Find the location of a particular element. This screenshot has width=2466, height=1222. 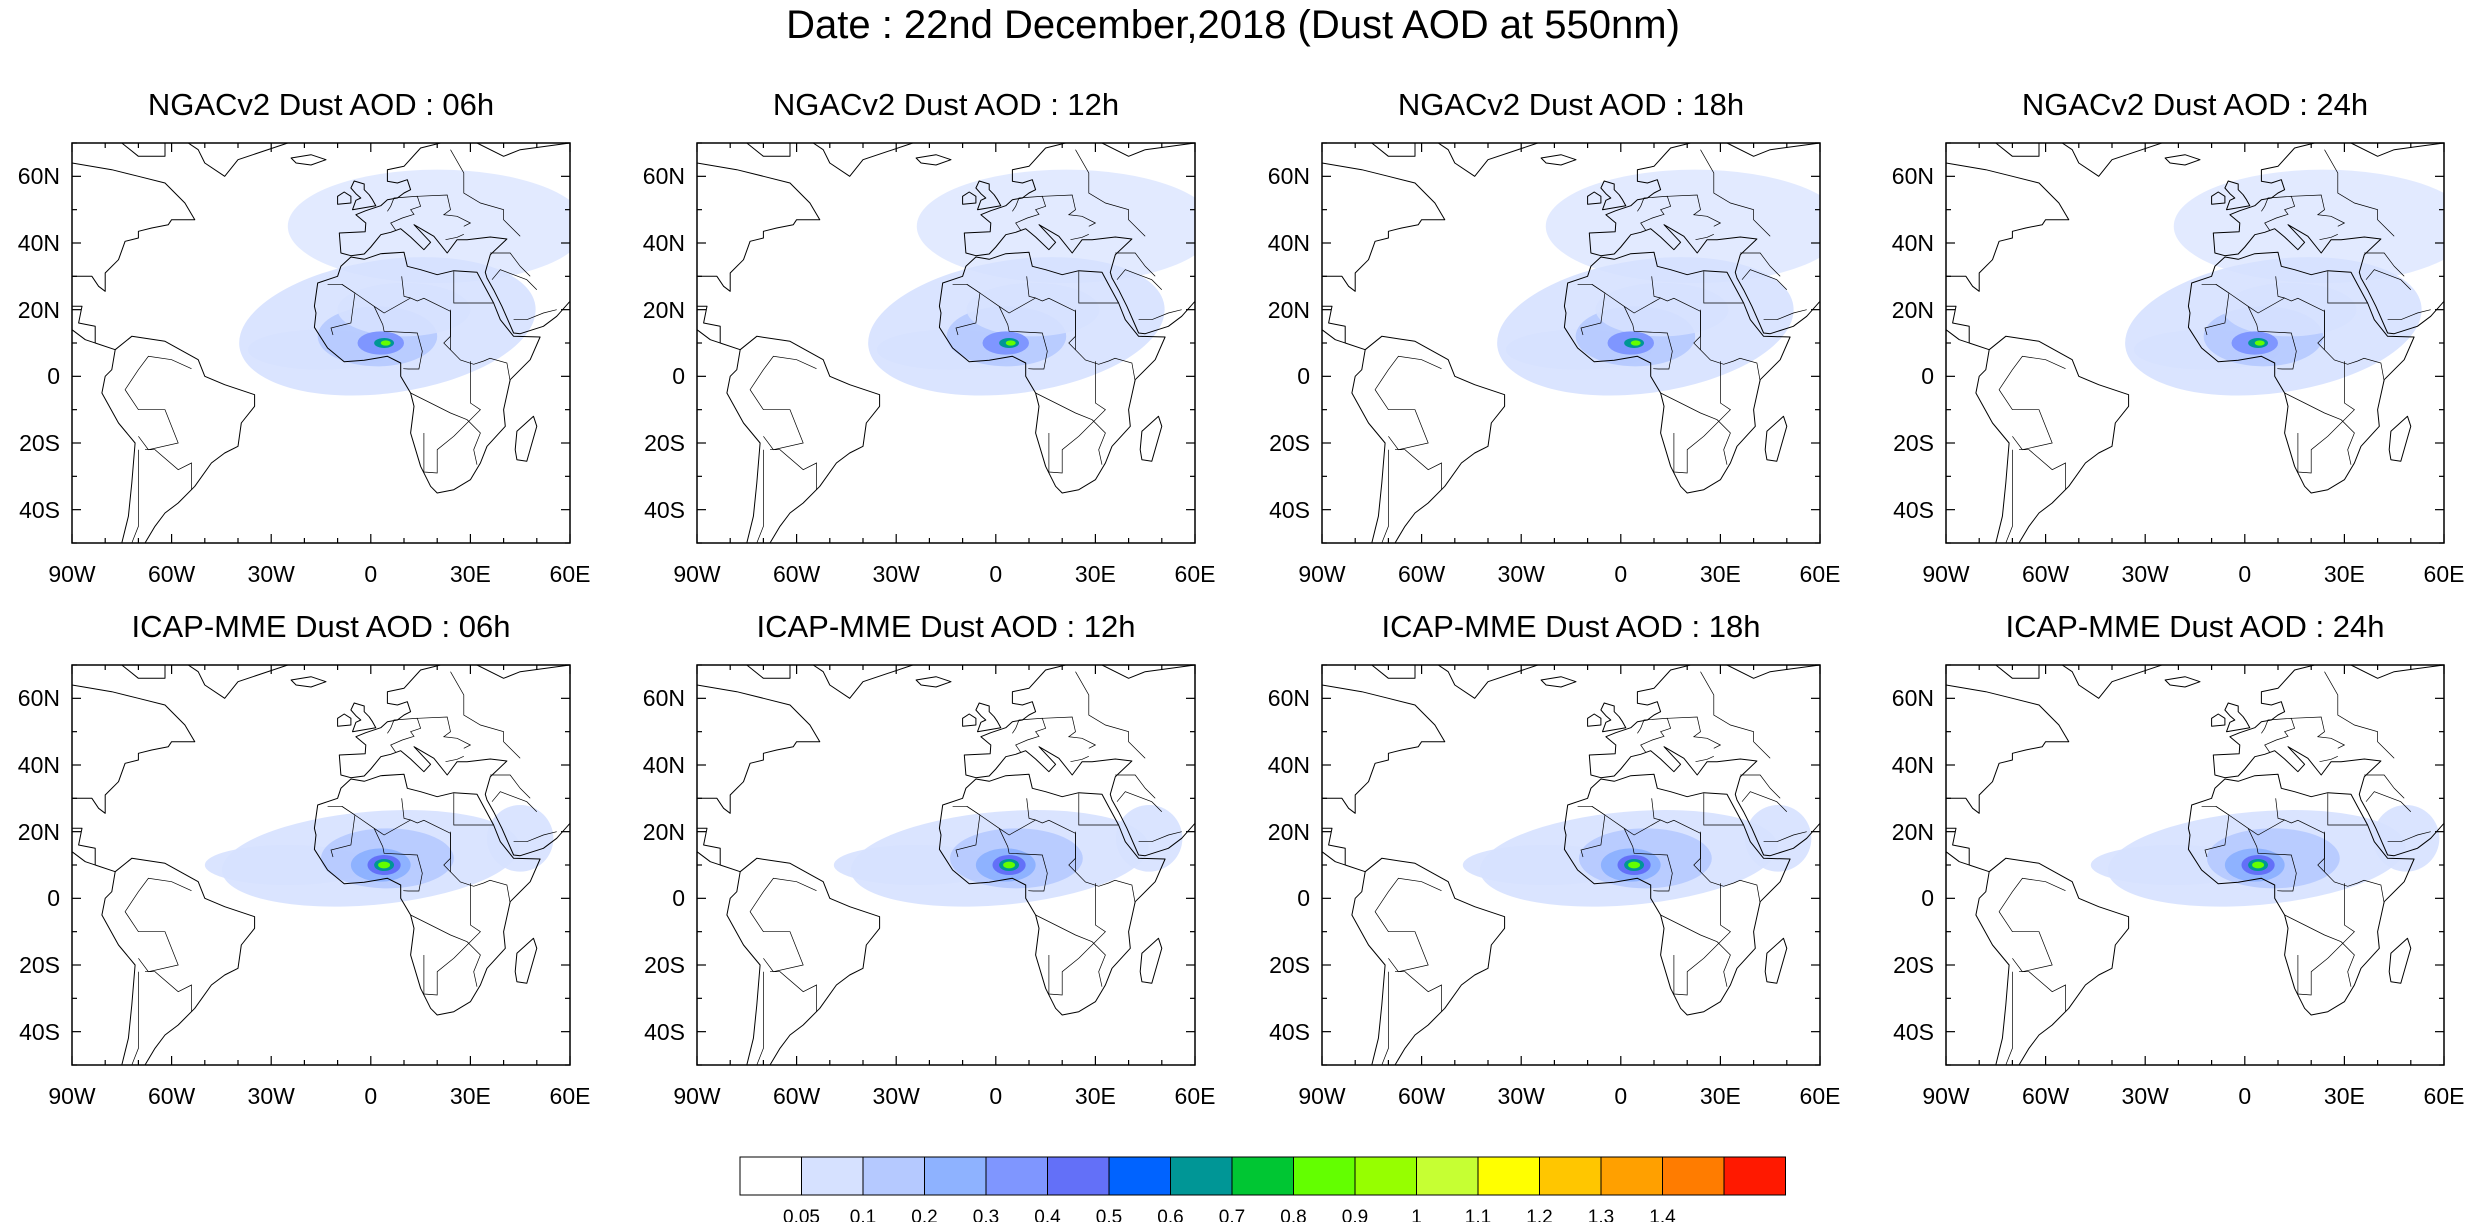

colorbar-label: 0.1 is located at coordinates (863, 1214).